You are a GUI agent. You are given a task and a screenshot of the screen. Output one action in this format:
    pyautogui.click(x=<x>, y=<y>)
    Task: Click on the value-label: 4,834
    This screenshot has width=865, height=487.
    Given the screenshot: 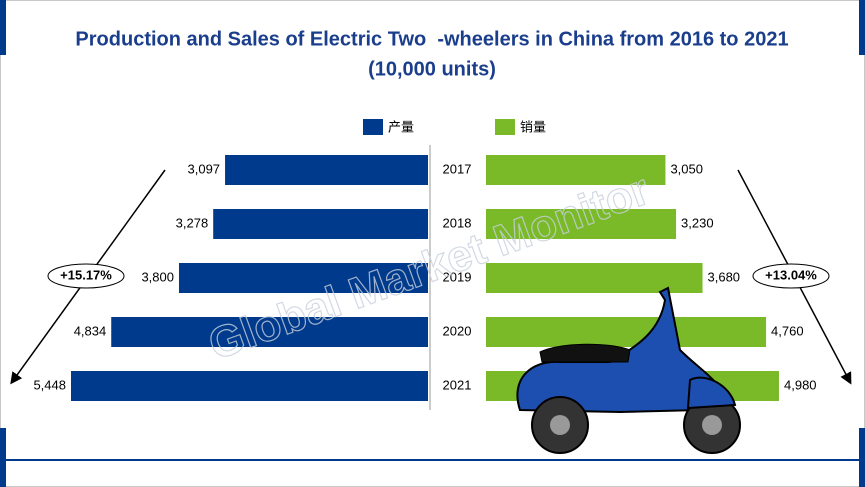 What is the action you would take?
    pyautogui.click(x=90, y=330)
    